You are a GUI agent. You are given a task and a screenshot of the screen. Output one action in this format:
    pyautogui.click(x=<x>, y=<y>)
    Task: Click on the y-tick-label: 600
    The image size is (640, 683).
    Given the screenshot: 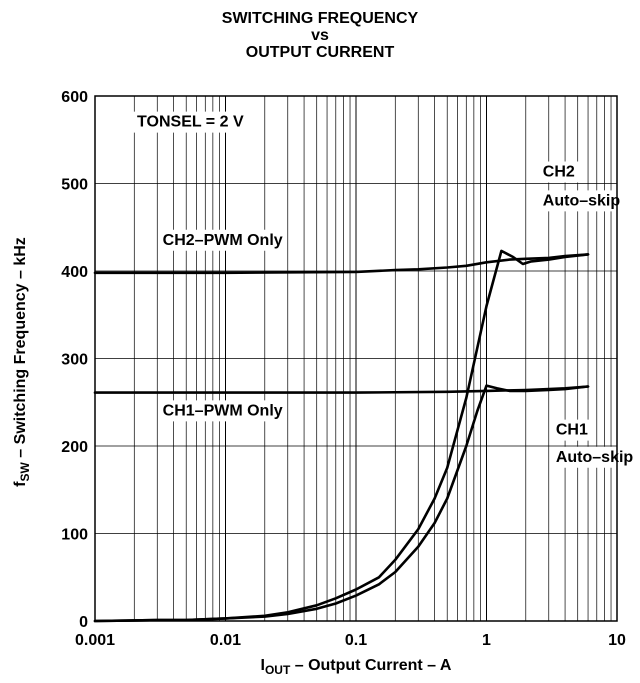 What is the action you would take?
    pyautogui.click(x=74, y=97)
    